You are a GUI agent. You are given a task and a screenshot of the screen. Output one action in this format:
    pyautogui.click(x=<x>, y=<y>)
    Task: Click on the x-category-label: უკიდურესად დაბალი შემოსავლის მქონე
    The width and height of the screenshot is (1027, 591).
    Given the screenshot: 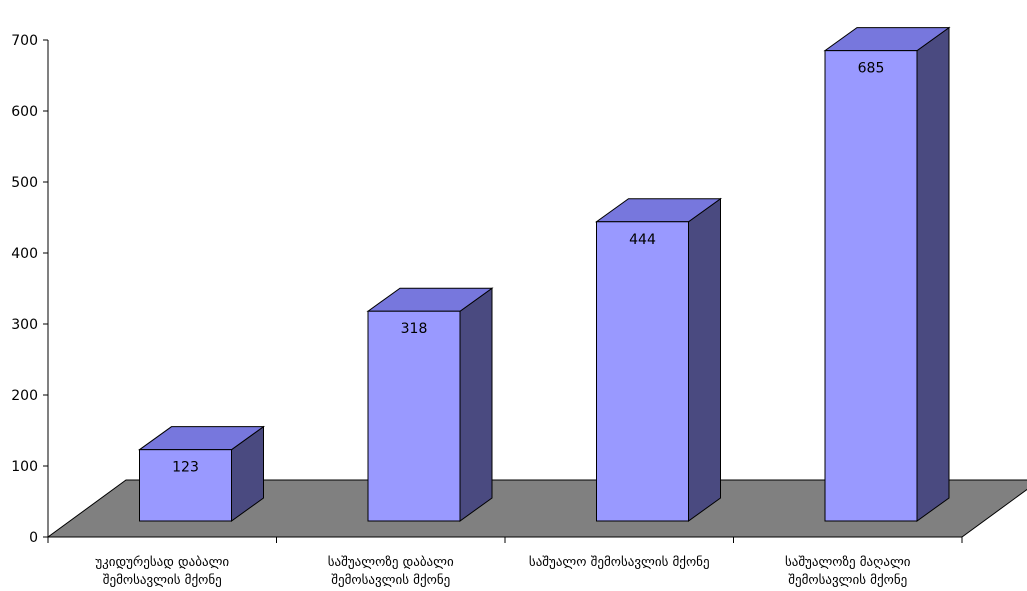 What is the action you would take?
    pyautogui.click(x=162, y=571)
    